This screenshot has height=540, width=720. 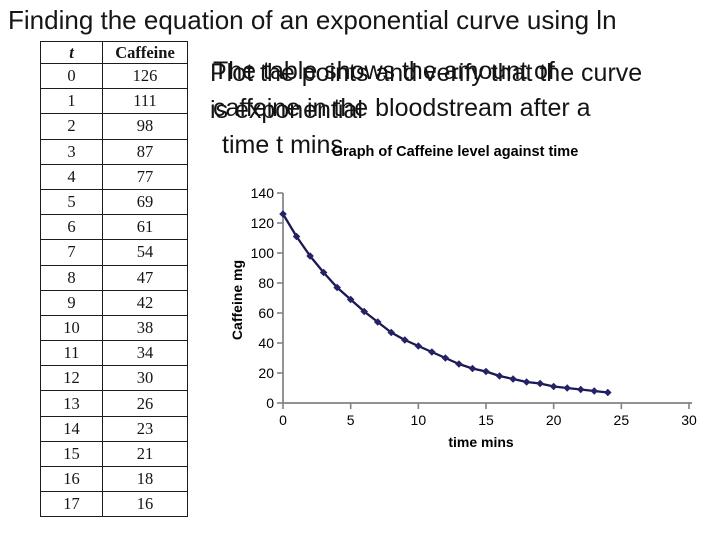 What do you see at coordinates (71, 378) in the screenshot?
I see `cell-t-value: 12` at bounding box center [71, 378].